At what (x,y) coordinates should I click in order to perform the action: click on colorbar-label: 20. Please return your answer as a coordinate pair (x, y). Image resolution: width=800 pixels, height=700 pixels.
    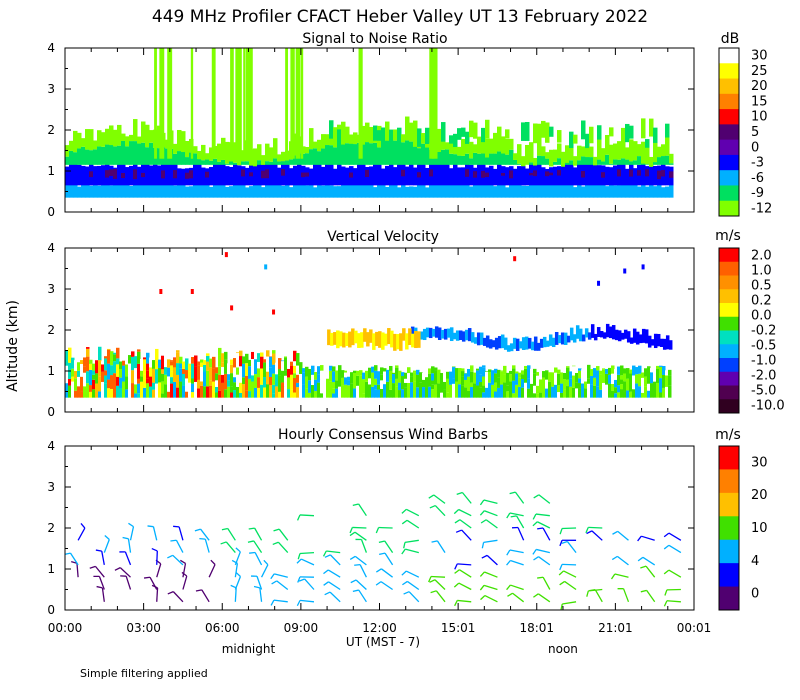
    Looking at the image, I should click on (759, 495).